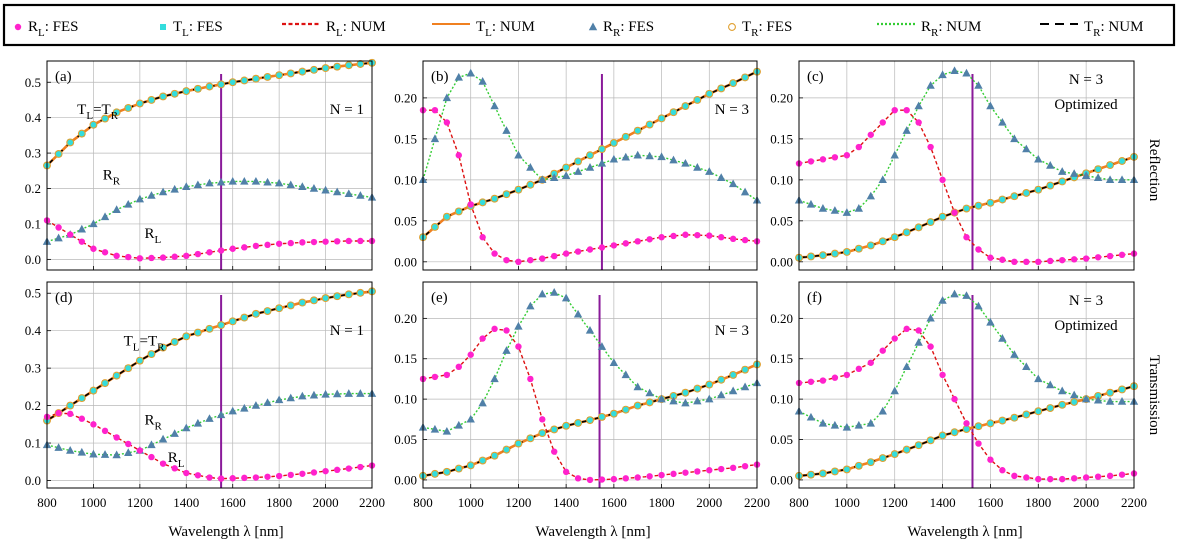  I want to click on x-tick-label: 1200, so click(518, 502).